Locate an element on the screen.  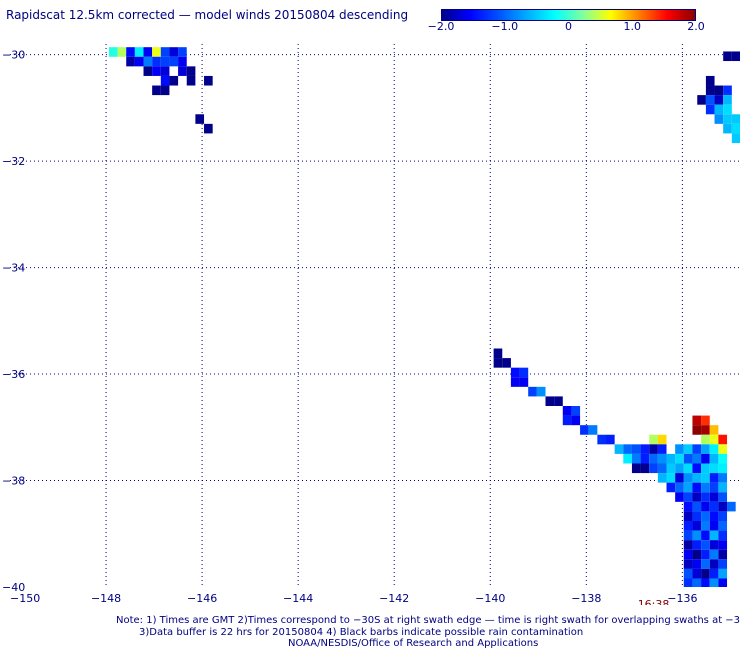
colorbar-tick-label: 0 is located at coordinates (568, 26).